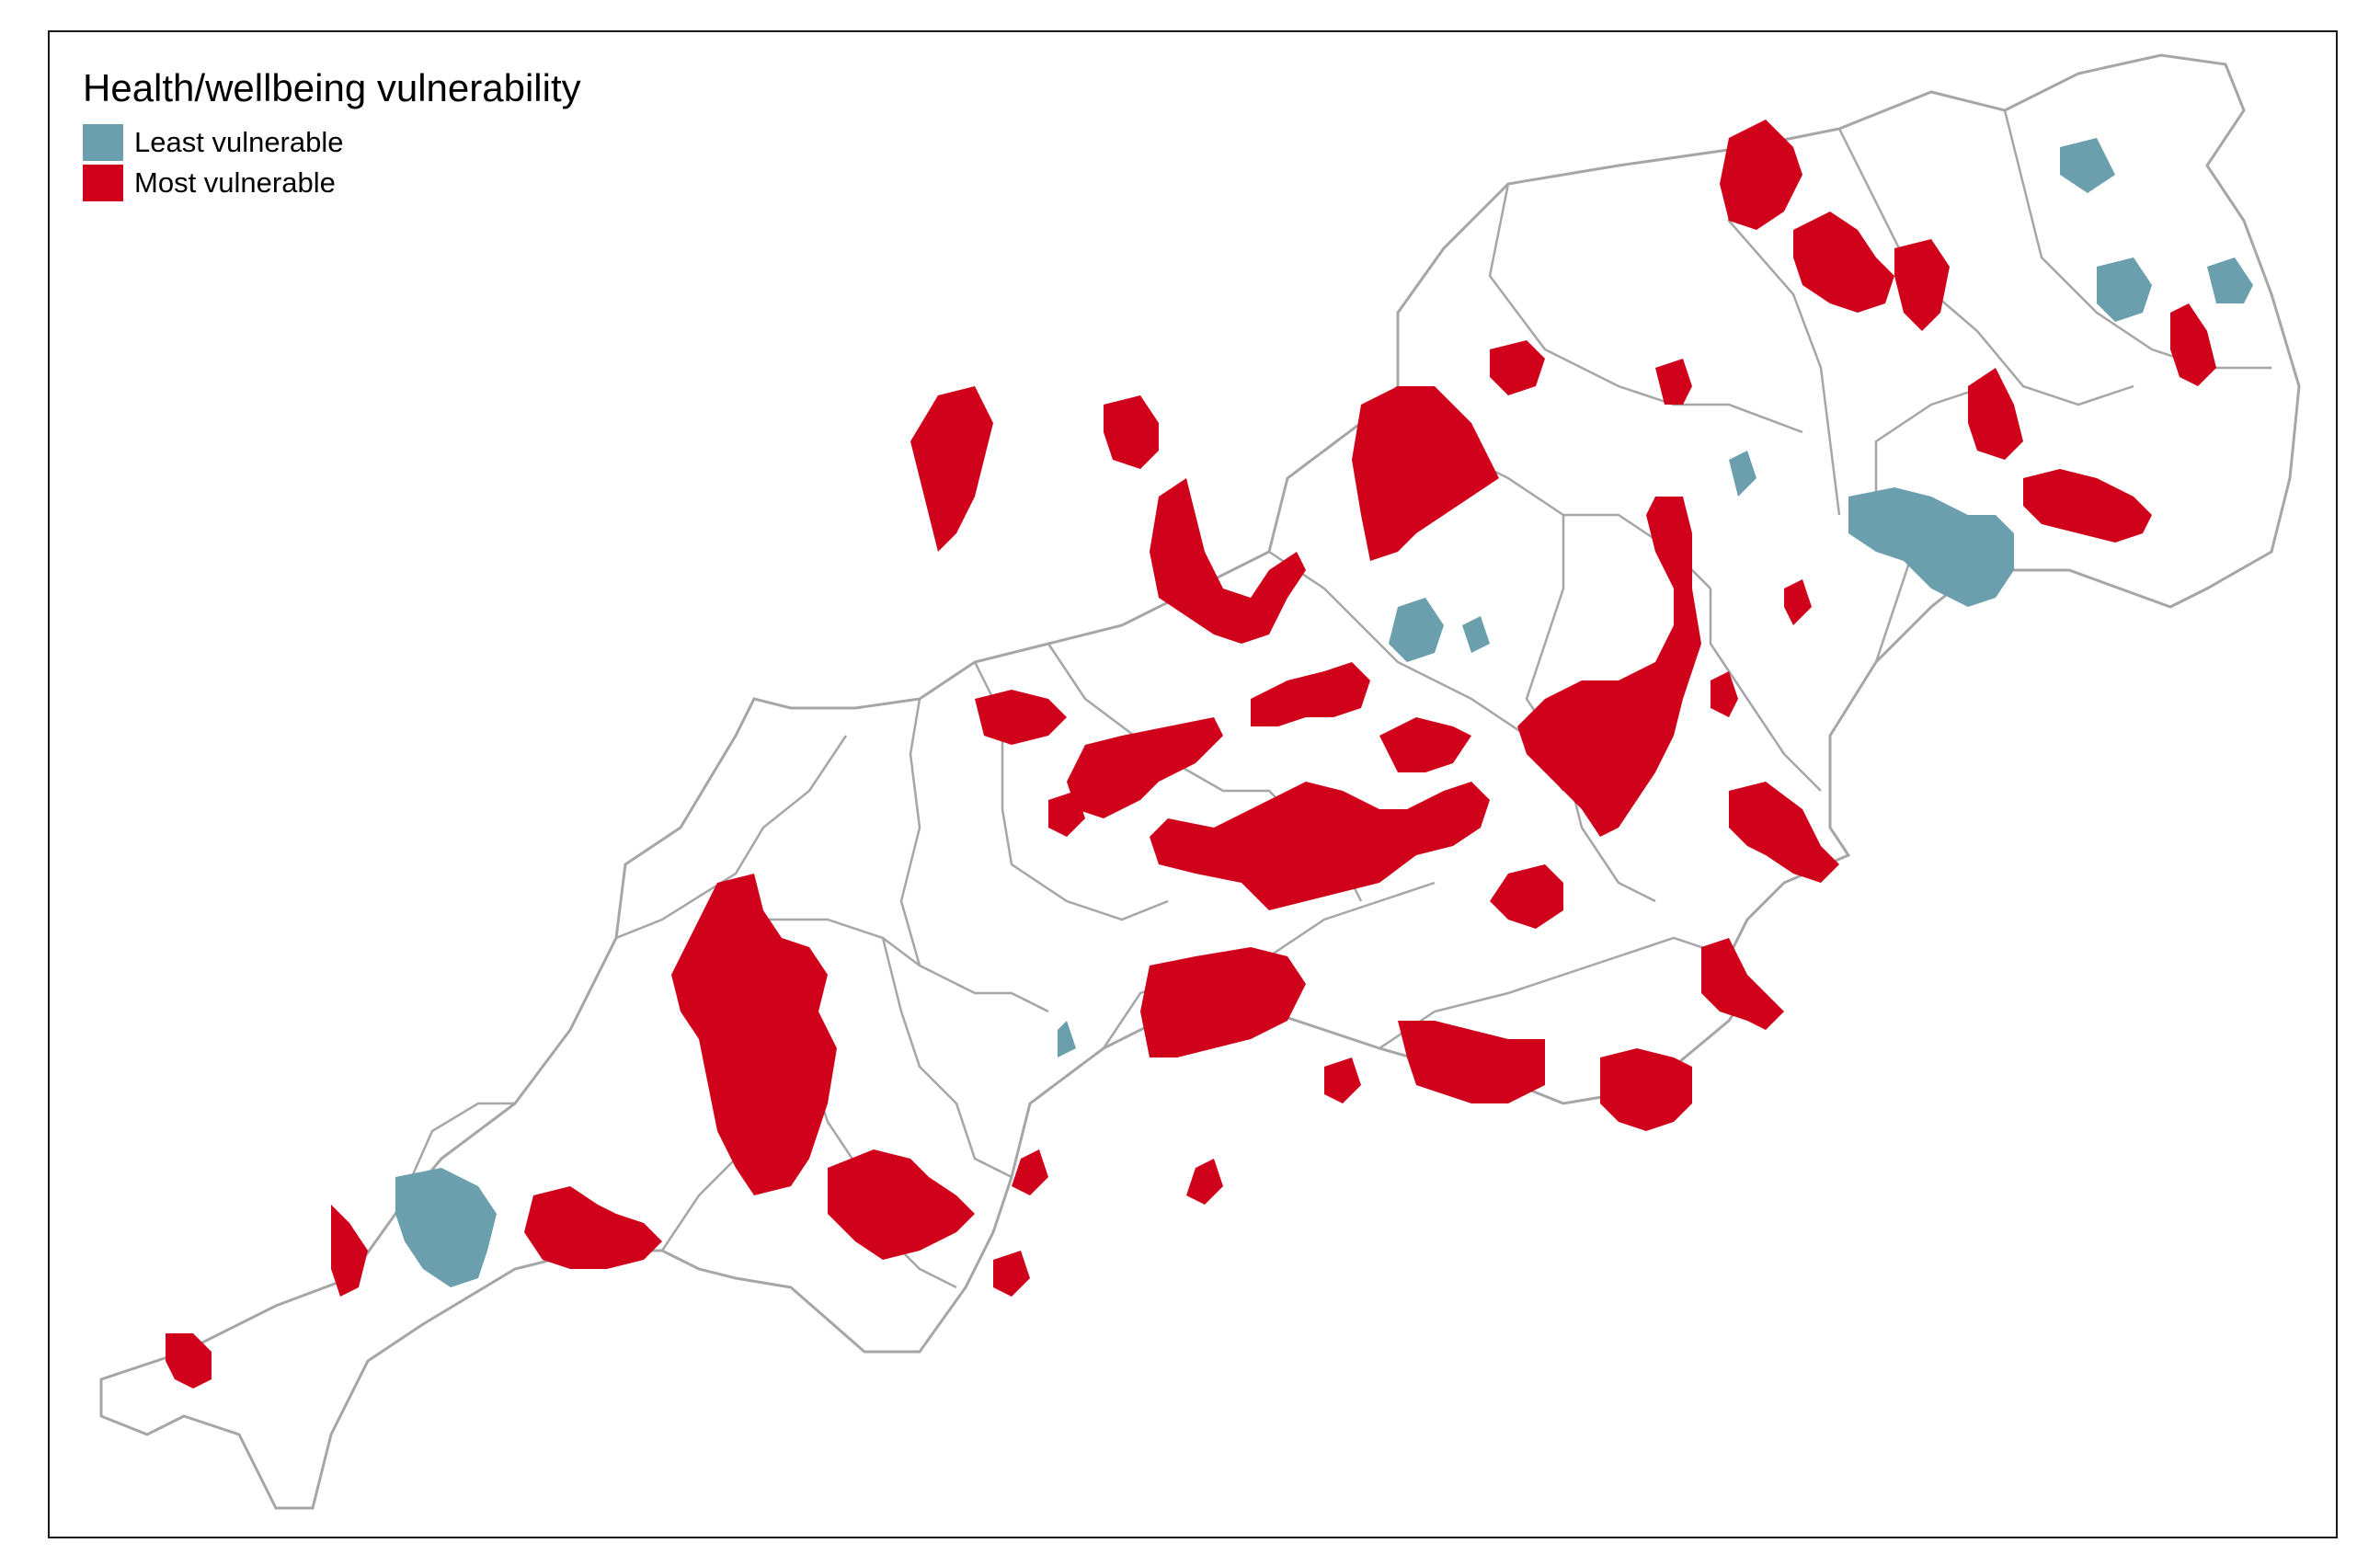 The width and height of the screenshot is (2380, 1566). What do you see at coordinates (235, 182) in the screenshot?
I see `legend-label-most: Most vulnerable` at bounding box center [235, 182].